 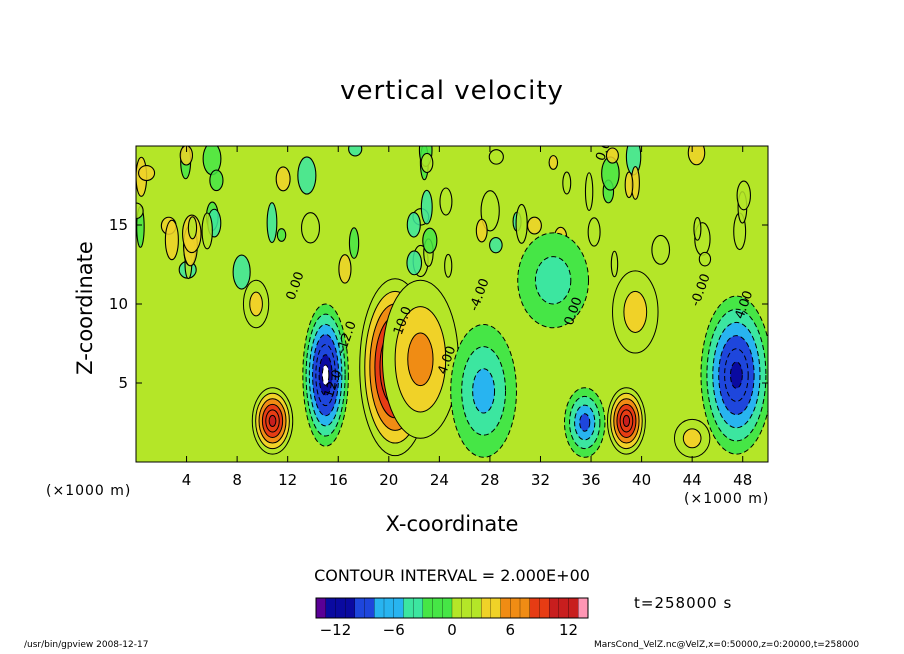 What do you see at coordinates (452, 630) in the screenshot?
I see `colorbar-tick-label: 0` at bounding box center [452, 630].